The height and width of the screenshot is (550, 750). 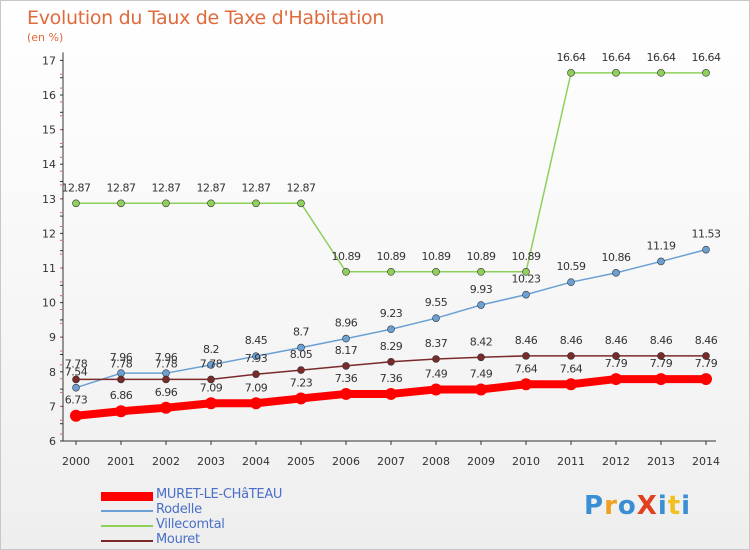 What do you see at coordinates (49, 60) in the screenshot?
I see `y-tick-label: 17` at bounding box center [49, 60].